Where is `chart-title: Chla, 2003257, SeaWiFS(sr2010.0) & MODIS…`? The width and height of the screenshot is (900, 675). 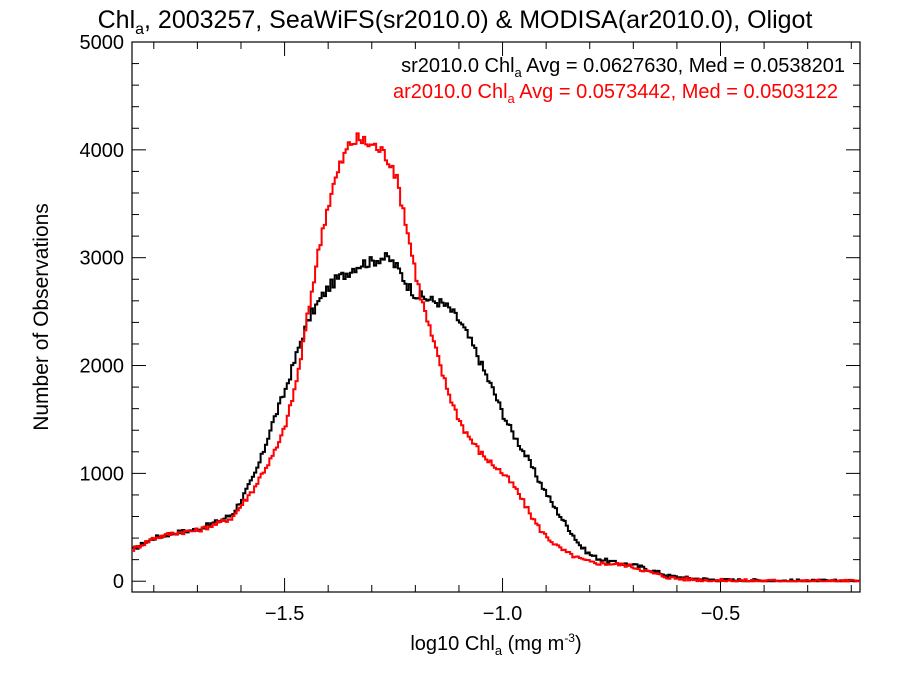
chart-title: Chla, 2003257, SeaWiFS(sr2010.0) & MODIS… is located at coordinates (455, 22).